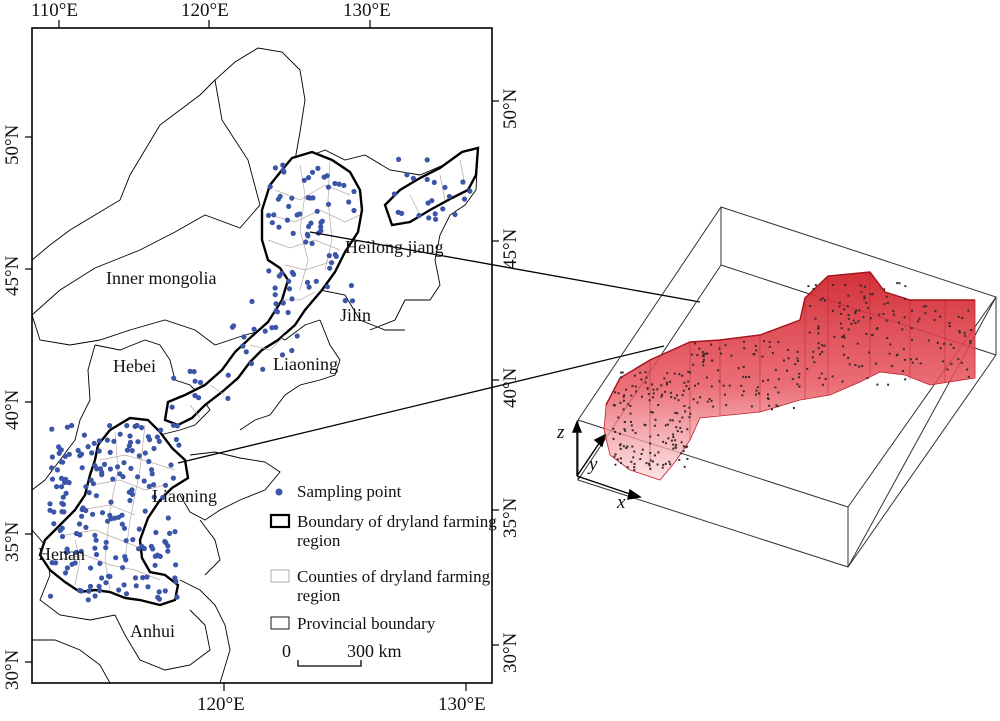 The height and width of the screenshot is (721, 1000). I want to click on block-sample-points, so click(792, 376).